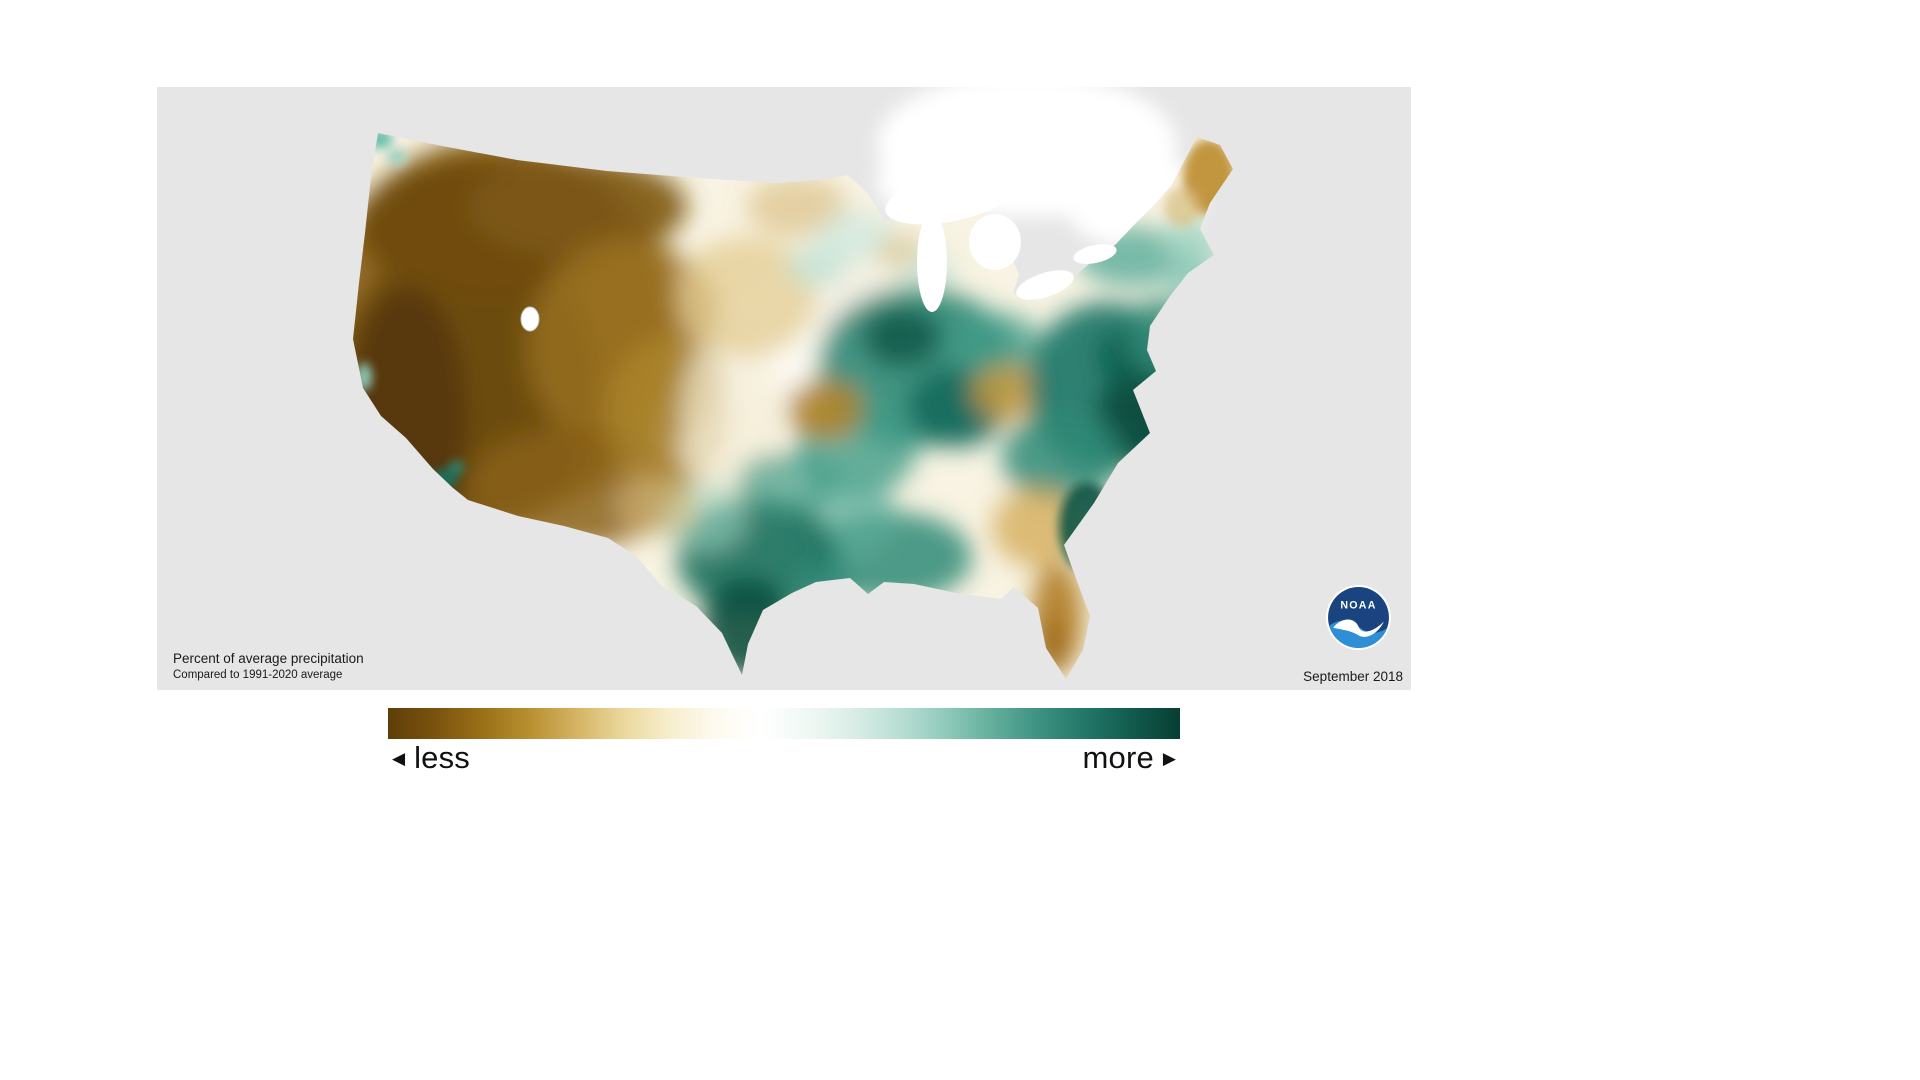 The width and height of the screenshot is (1920, 1080). I want to click on legend-less-group: ◀ less, so click(431, 758).